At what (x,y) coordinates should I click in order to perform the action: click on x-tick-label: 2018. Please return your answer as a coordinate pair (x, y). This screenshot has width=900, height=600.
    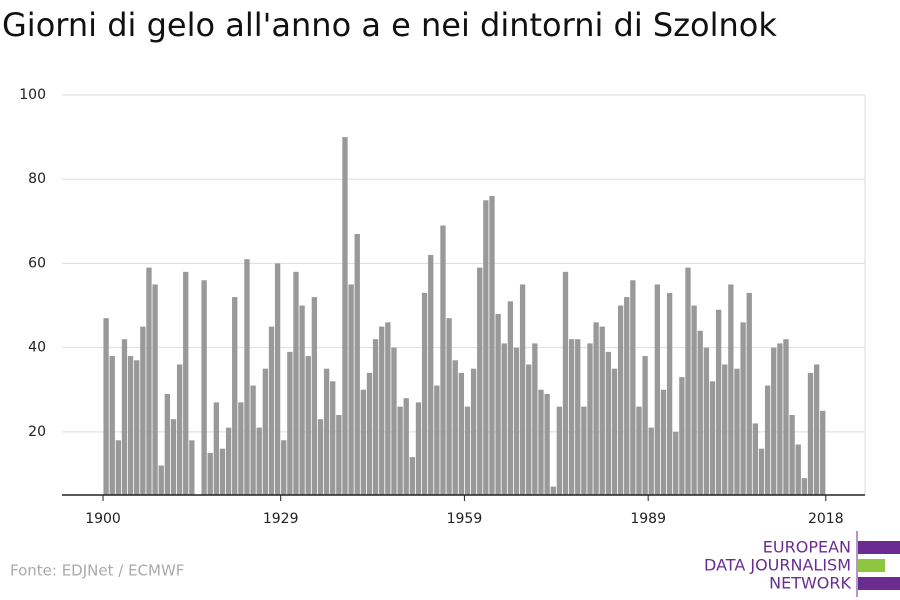
    Looking at the image, I should click on (826, 519).